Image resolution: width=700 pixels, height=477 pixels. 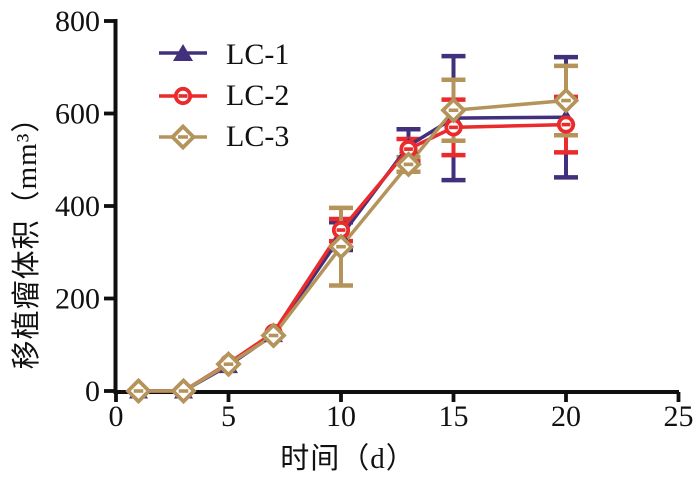 I want to click on legend-item-lc-3: LC-3, so click(x=223, y=137).